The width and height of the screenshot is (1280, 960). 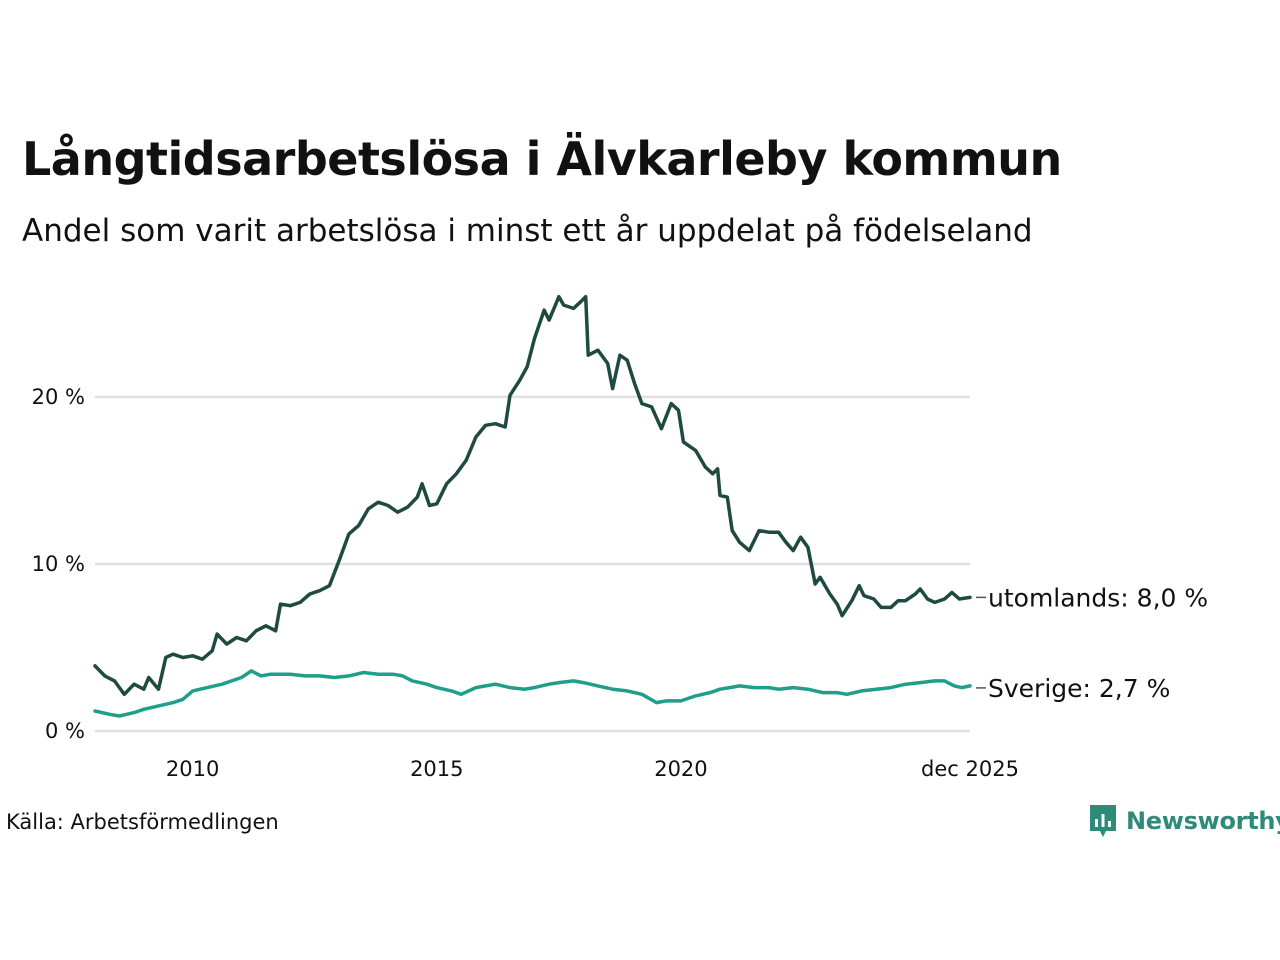 I want to click on x-tick-label: 2015, so click(x=436, y=769).